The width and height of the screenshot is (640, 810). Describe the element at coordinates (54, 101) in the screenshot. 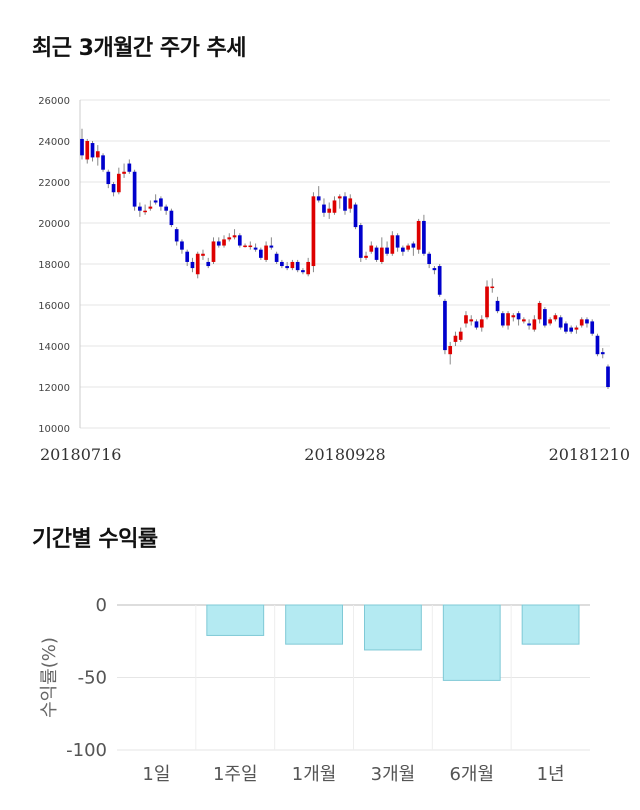

I see `y-tick-label: 26000` at that location.